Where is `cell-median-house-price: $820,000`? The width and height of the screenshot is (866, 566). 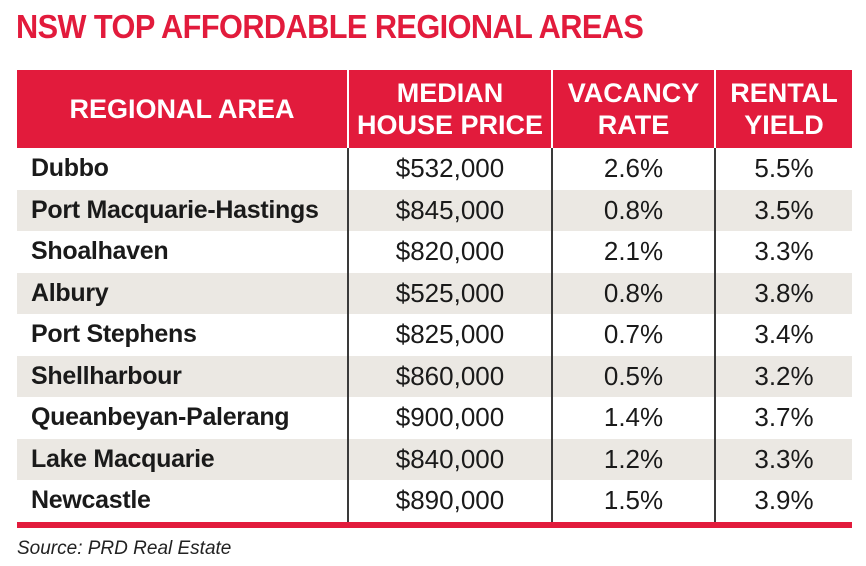 cell-median-house-price: $820,000 is located at coordinates (450, 252).